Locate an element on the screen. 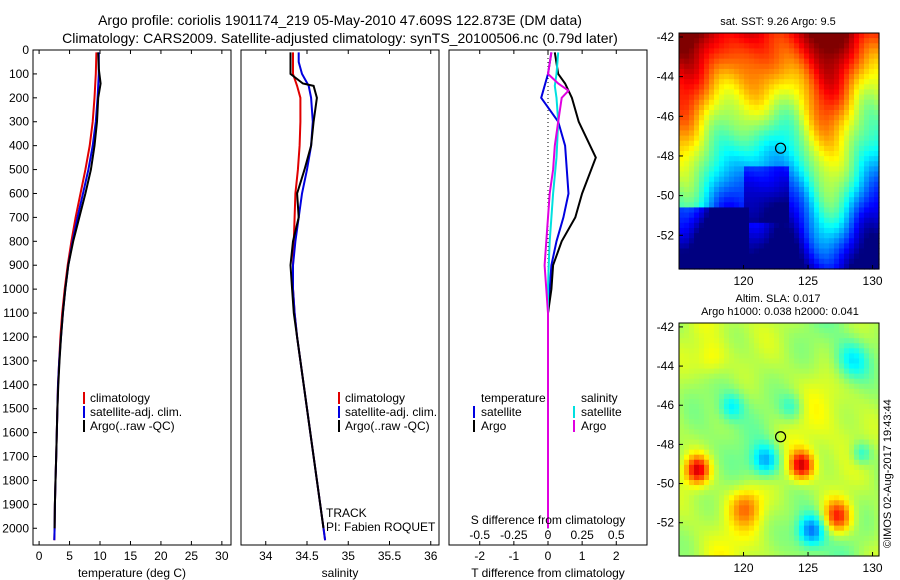 The width and height of the screenshot is (900, 580). y-tick-label: 1700 is located at coordinates (15, 457).